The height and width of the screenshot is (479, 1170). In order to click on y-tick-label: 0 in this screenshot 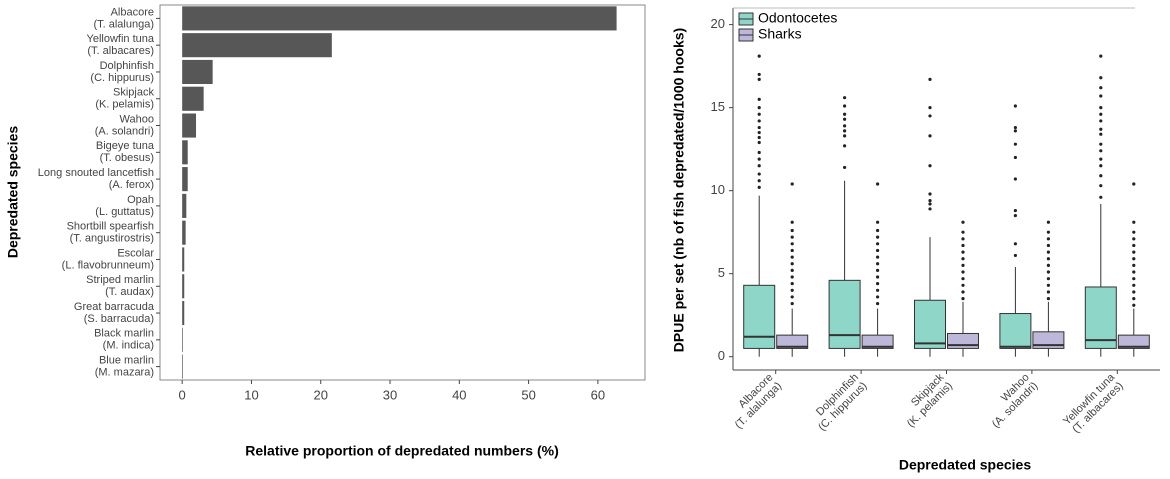, I will do `click(721, 355)`.